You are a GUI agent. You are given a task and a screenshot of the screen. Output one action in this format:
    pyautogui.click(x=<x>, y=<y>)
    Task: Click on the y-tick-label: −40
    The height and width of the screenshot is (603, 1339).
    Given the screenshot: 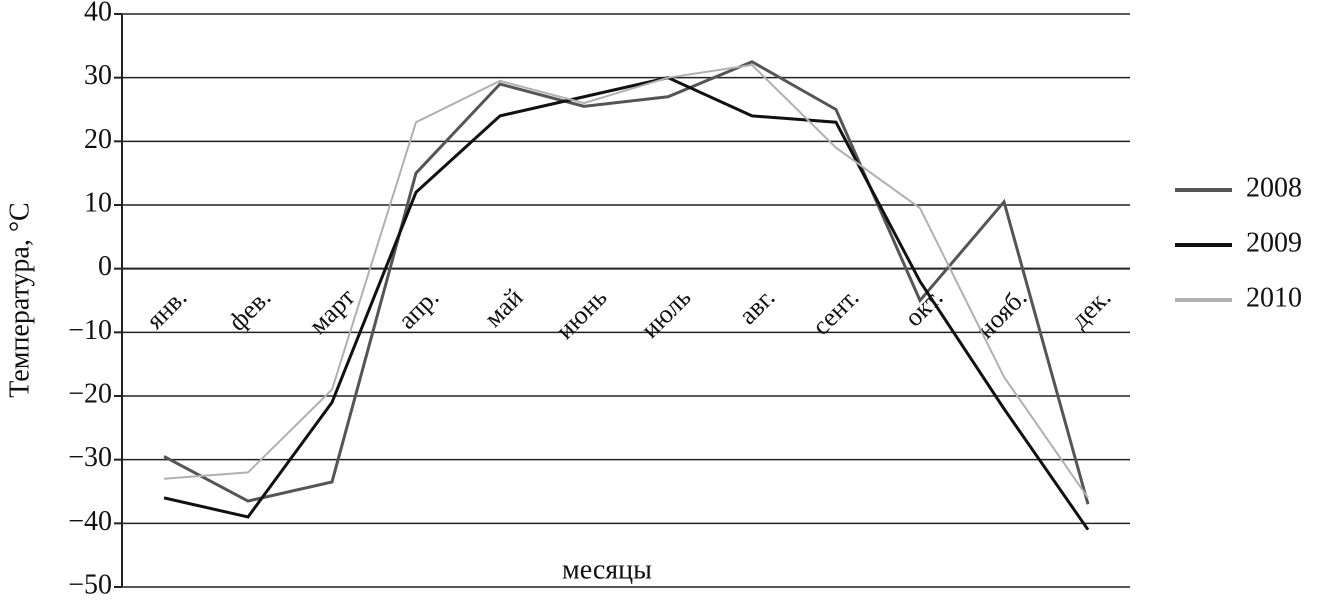 What is the action you would take?
    pyautogui.click(x=90, y=521)
    